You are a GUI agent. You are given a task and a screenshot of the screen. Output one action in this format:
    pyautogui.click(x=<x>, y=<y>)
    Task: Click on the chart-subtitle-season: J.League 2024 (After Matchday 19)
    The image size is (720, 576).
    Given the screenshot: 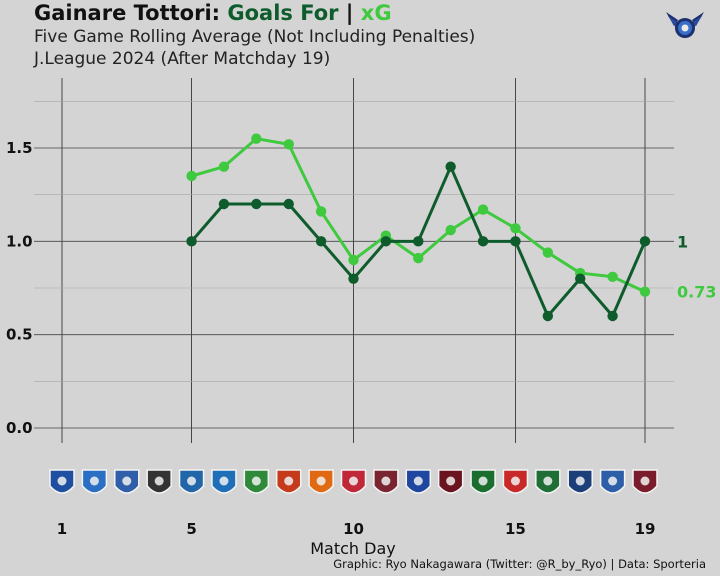 What is the action you would take?
    pyautogui.click(x=182, y=59)
    